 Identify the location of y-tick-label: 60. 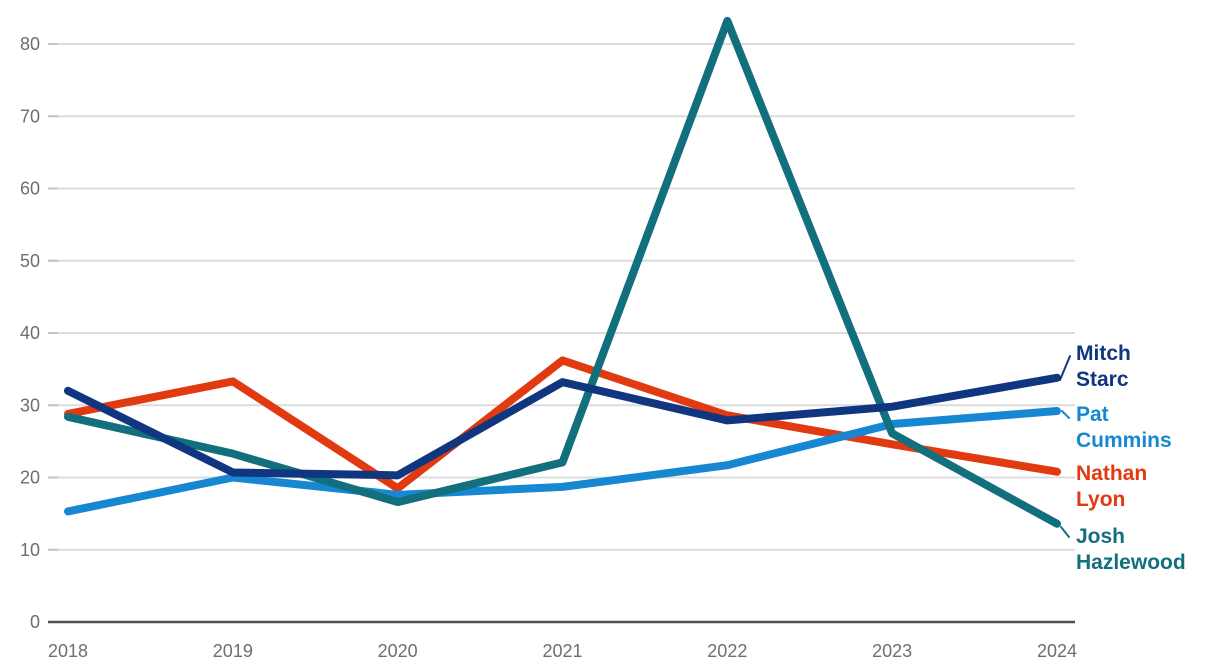
(30, 189).